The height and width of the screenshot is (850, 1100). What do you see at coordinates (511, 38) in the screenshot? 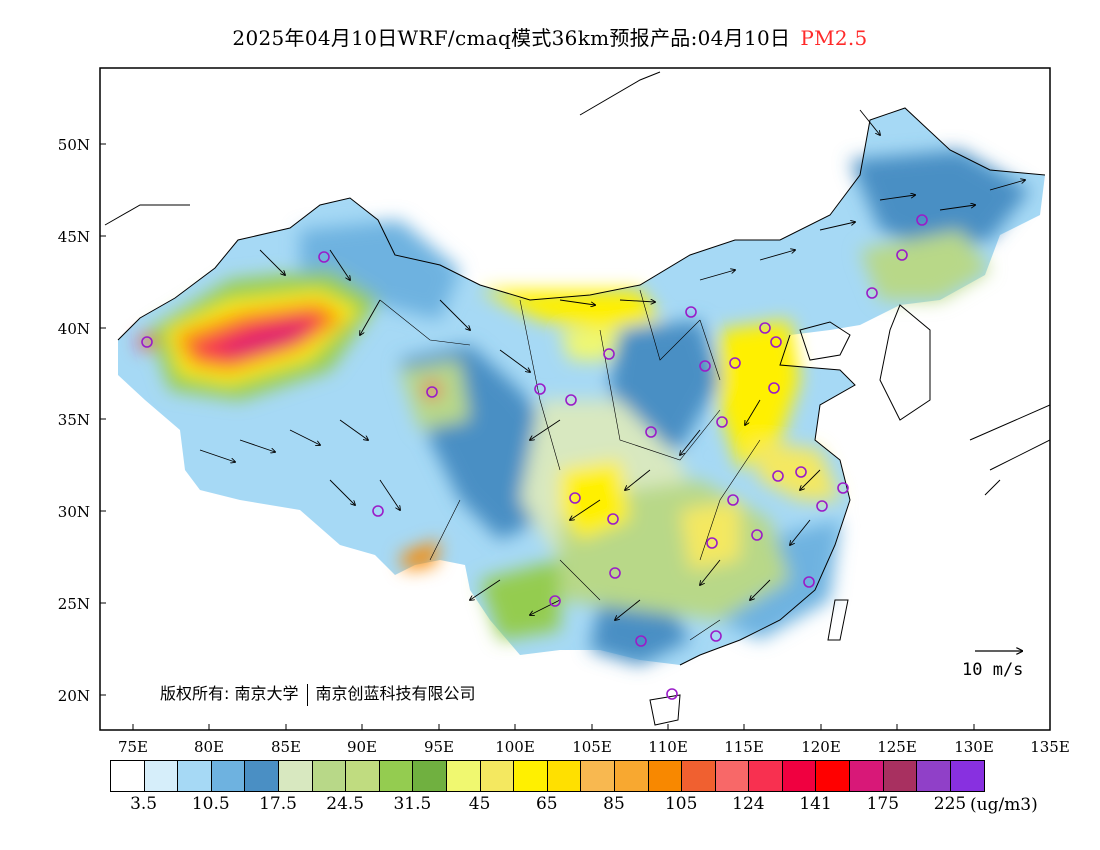
I see `title-main: 2025年04月10日WRF/cmaq模式36km预报产品:04月10日` at bounding box center [511, 38].